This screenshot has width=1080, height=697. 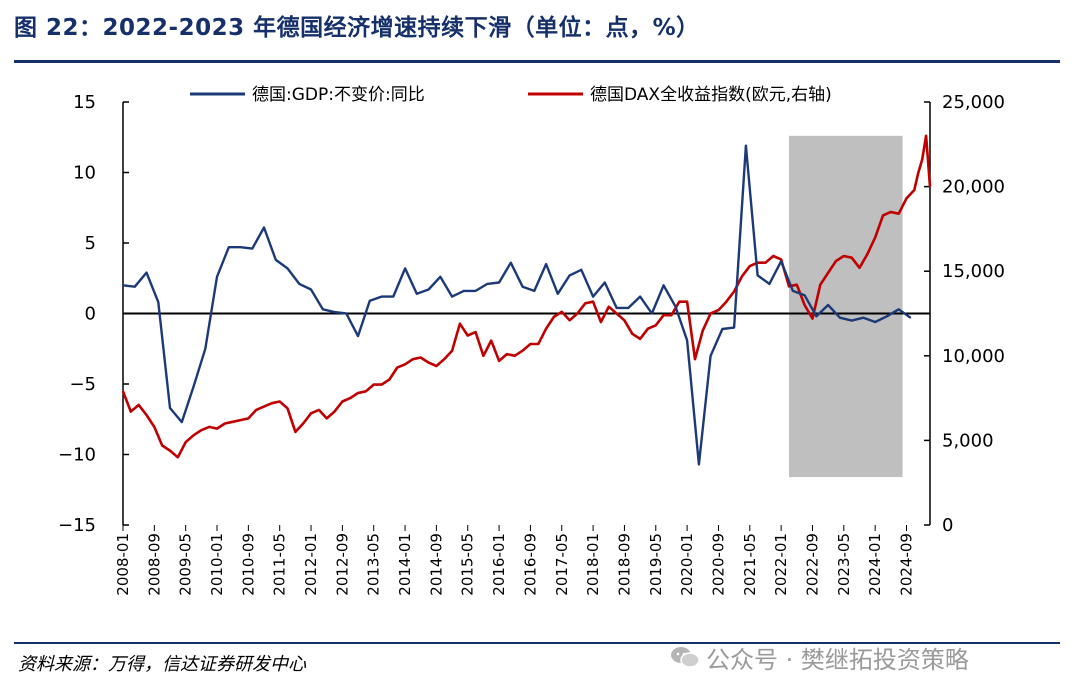 I want to click on footer-divider, so click(x=537, y=643).